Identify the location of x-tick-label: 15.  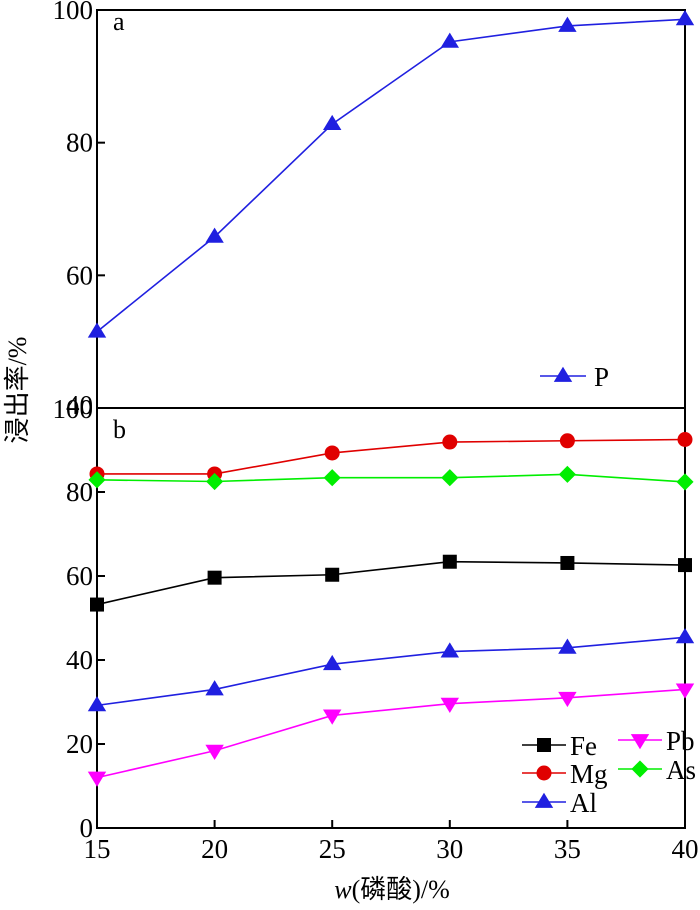
(97, 849).